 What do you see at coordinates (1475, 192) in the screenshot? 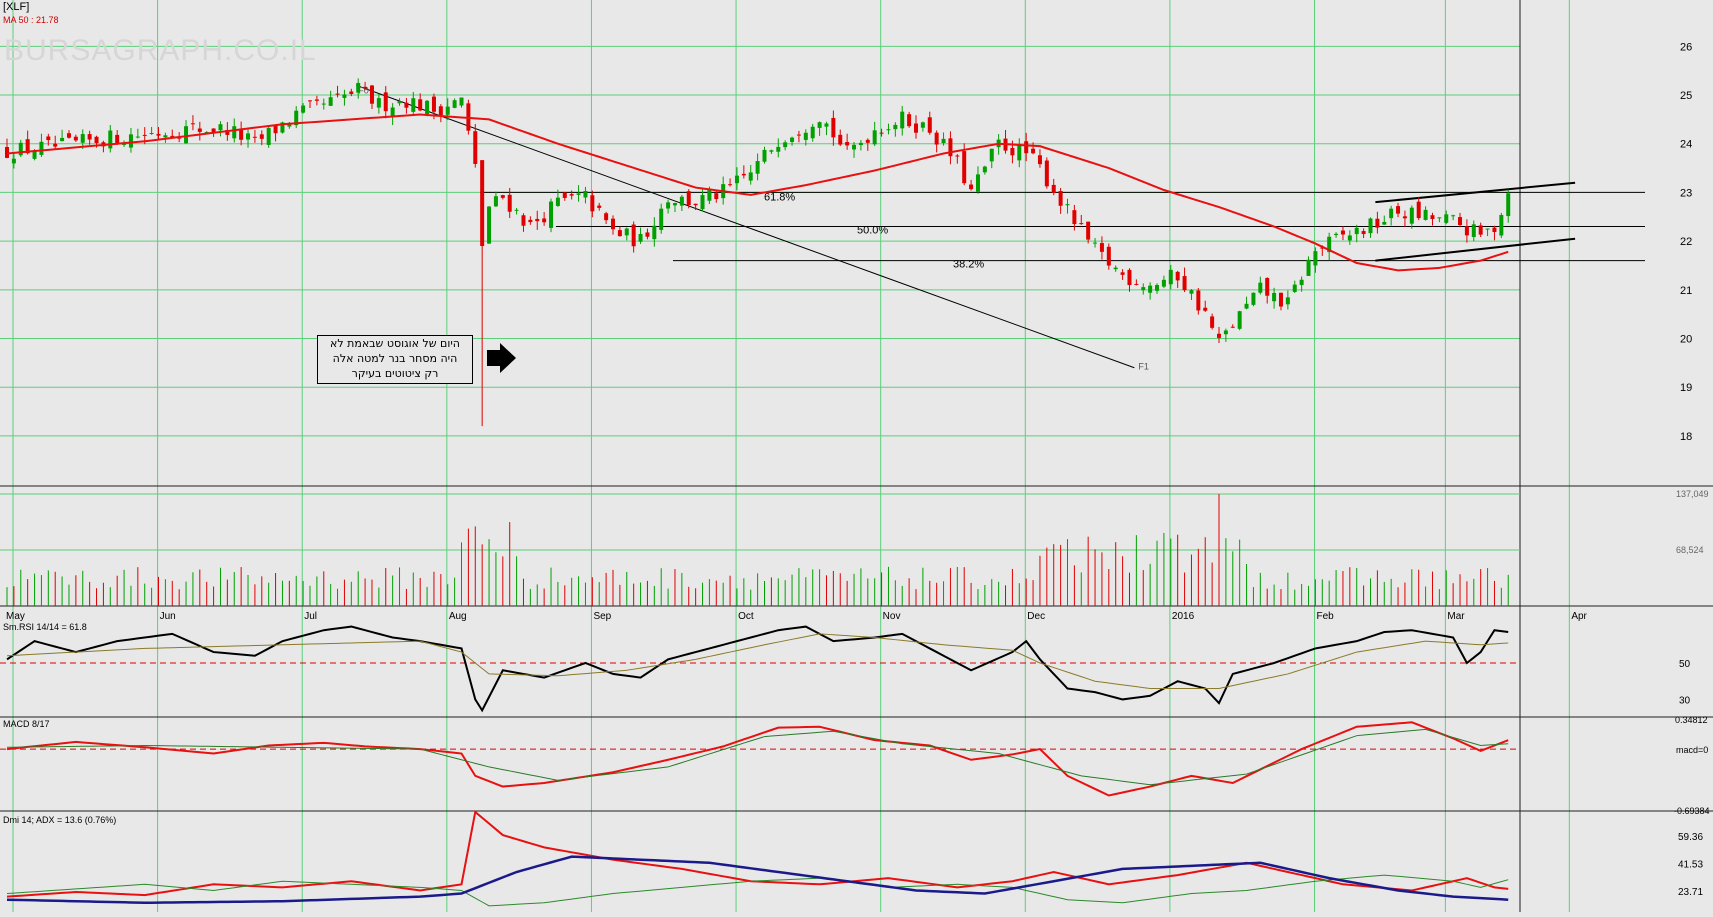
I see `channel-line` at bounding box center [1475, 192].